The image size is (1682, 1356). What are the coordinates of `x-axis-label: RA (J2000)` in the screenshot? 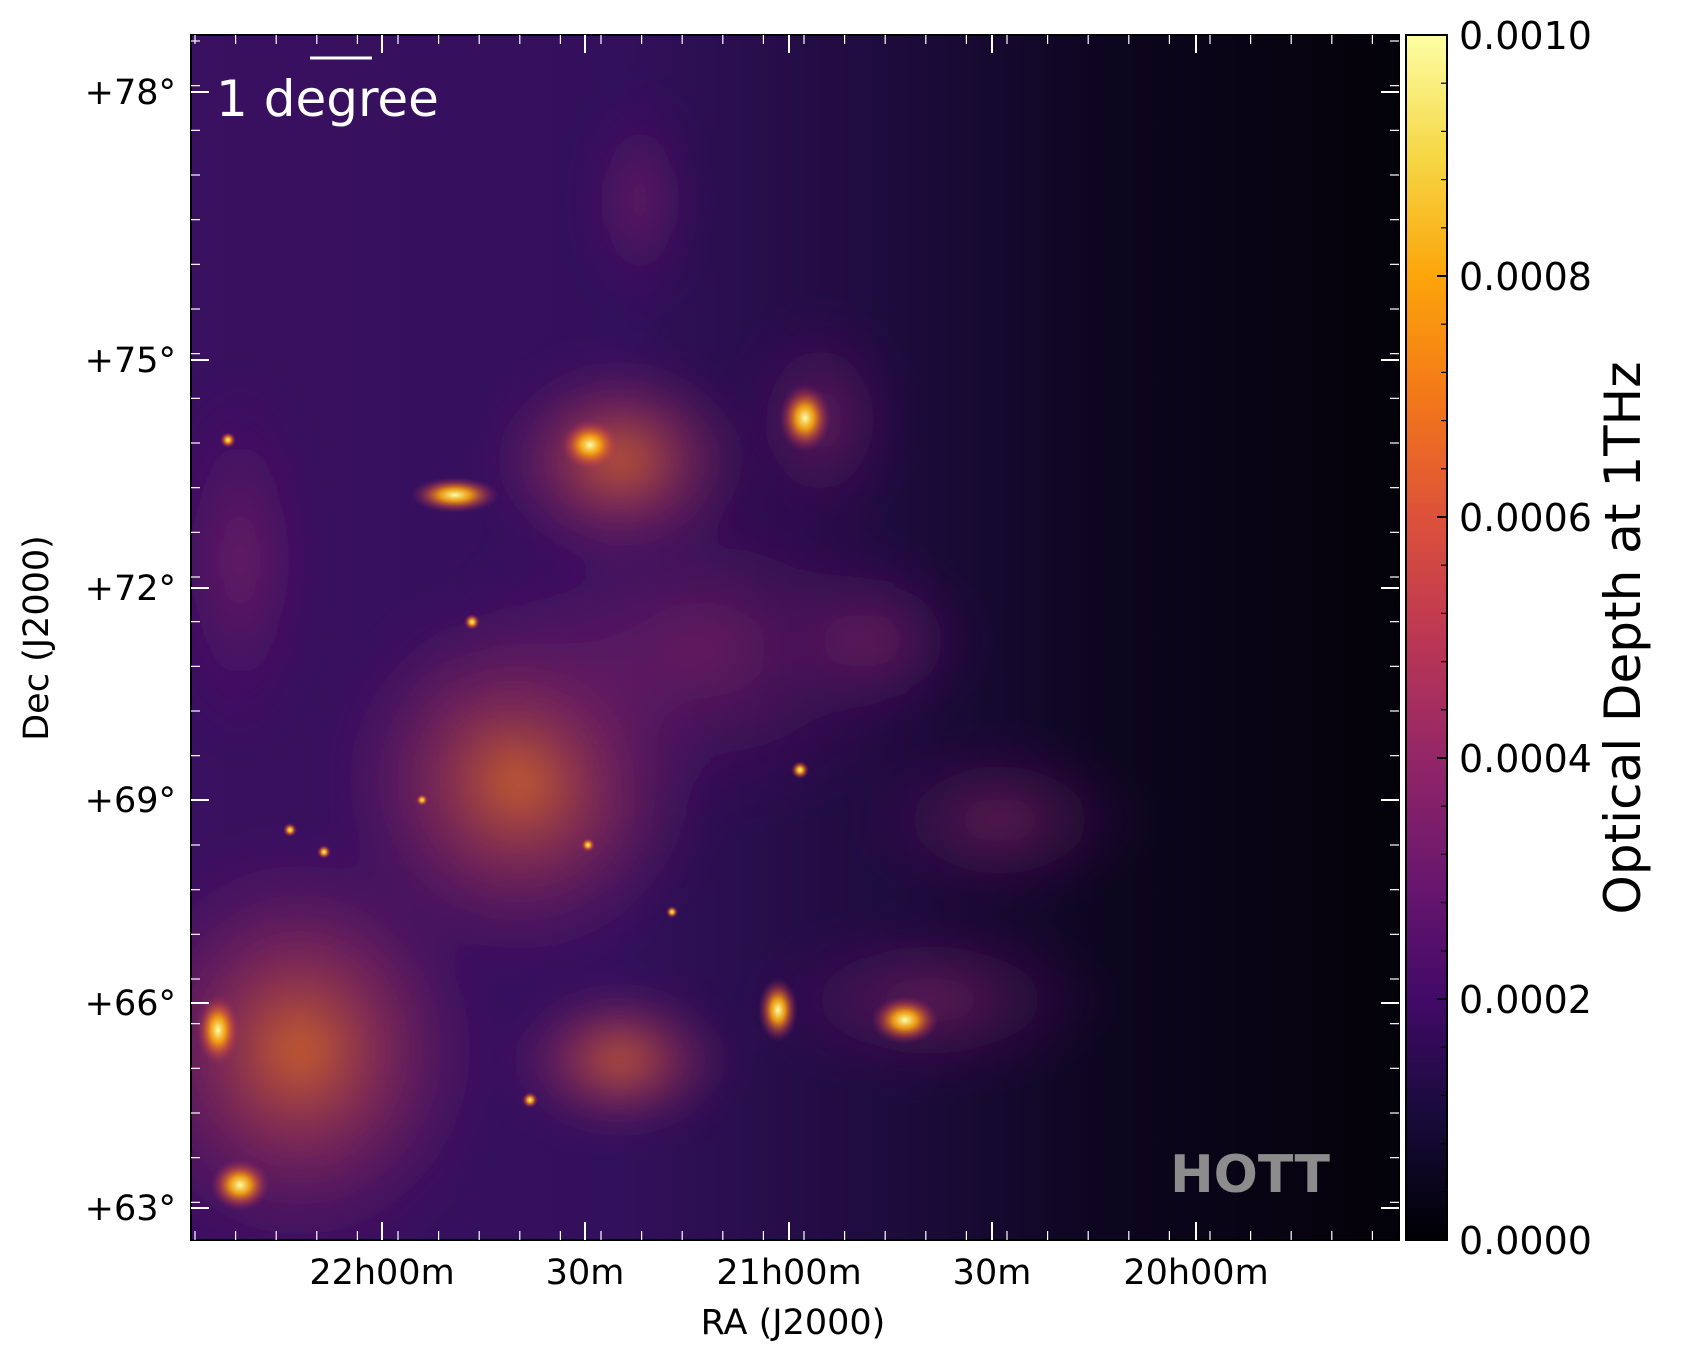 It's located at (793, 1323).